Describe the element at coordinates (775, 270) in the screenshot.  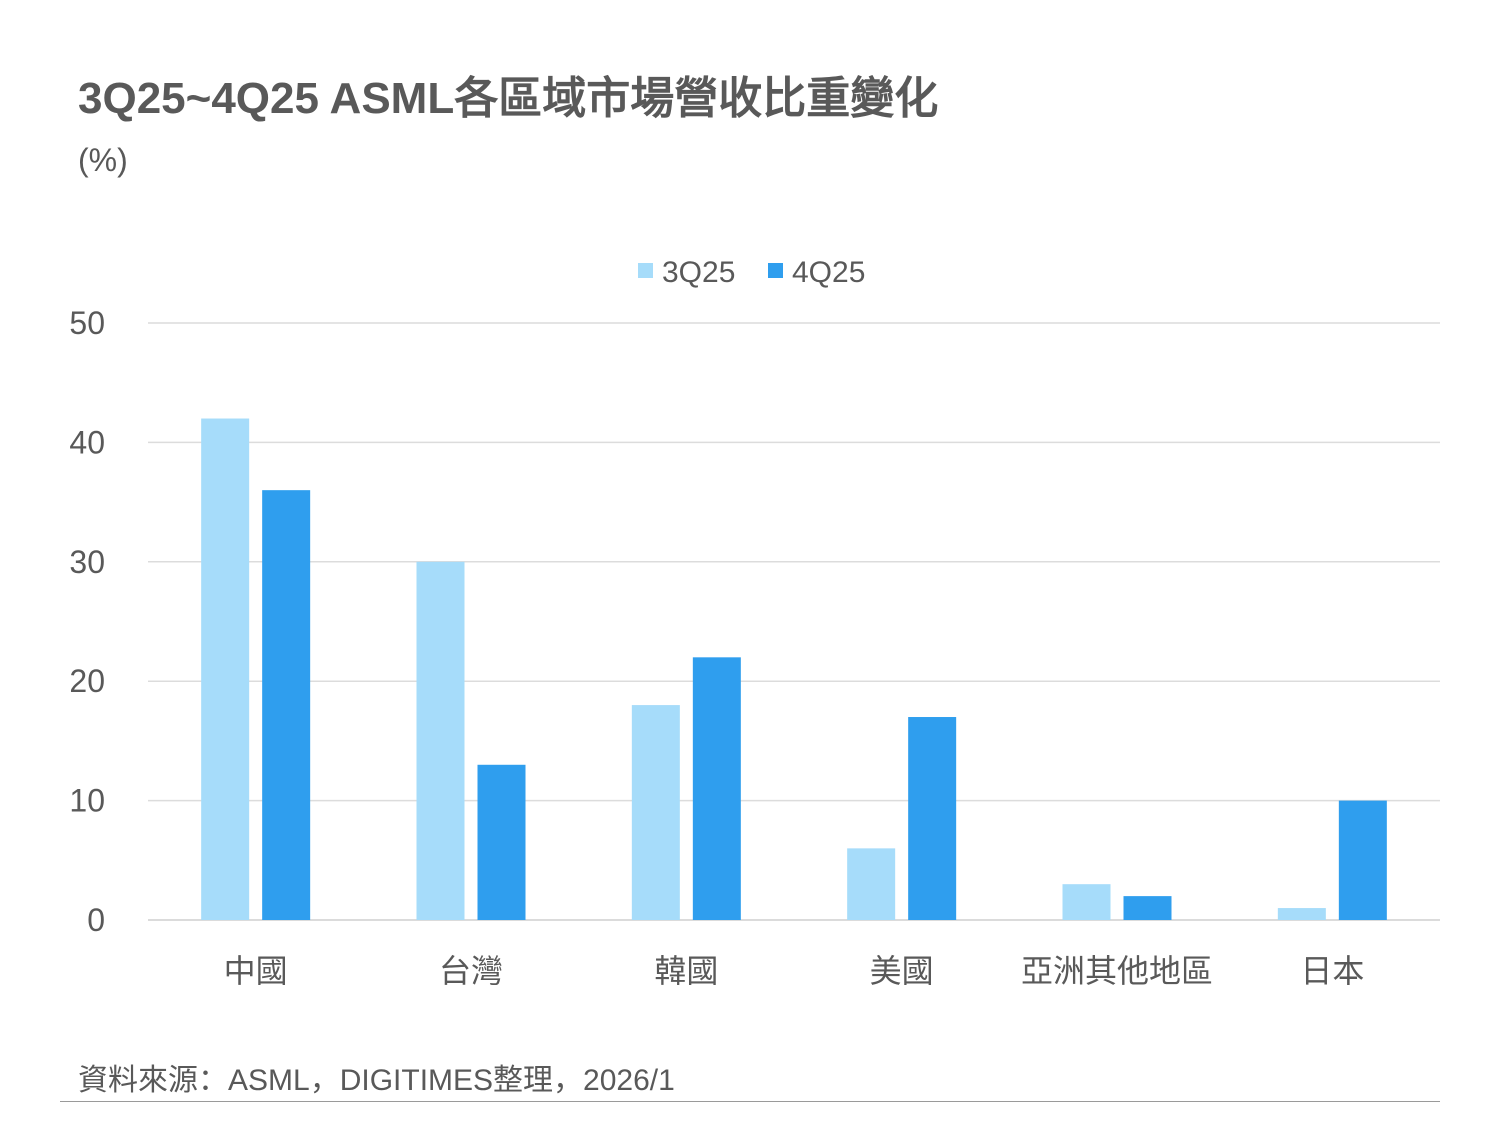
I see `legend-swatch-4Q25` at that location.